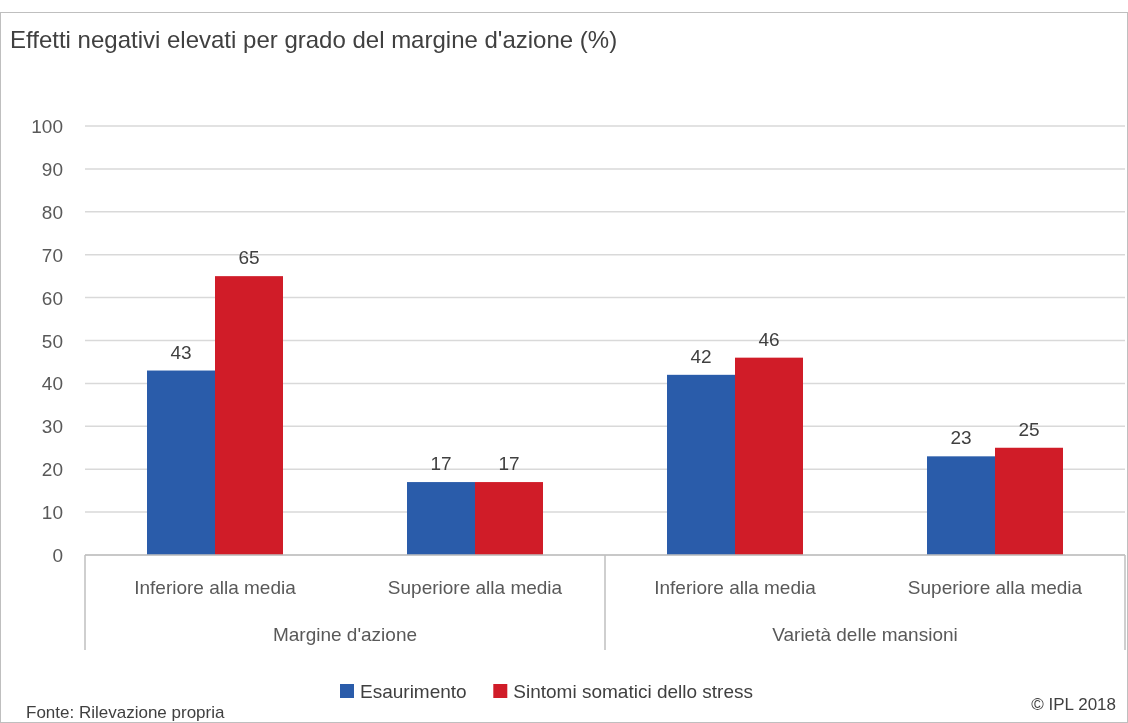 This screenshot has height=723, width=1128. What do you see at coordinates (345, 634) in the screenshot?
I see `text: Margine d'azione` at bounding box center [345, 634].